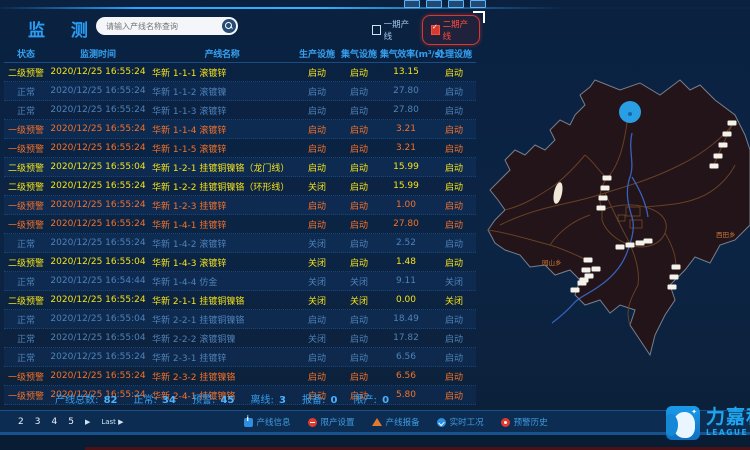 This screenshot has height=450, width=750. Describe the element at coordinates (267, 421) in the screenshot. I see `legend-item: 产线信息` at that location.